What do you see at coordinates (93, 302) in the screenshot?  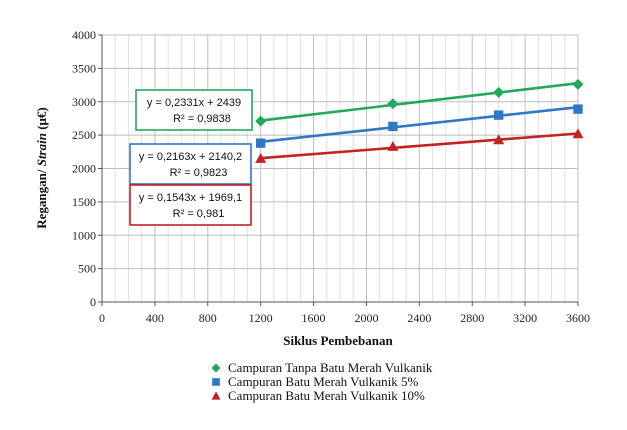 I see `y-tick-label: 0` at bounding box center [93, 302].